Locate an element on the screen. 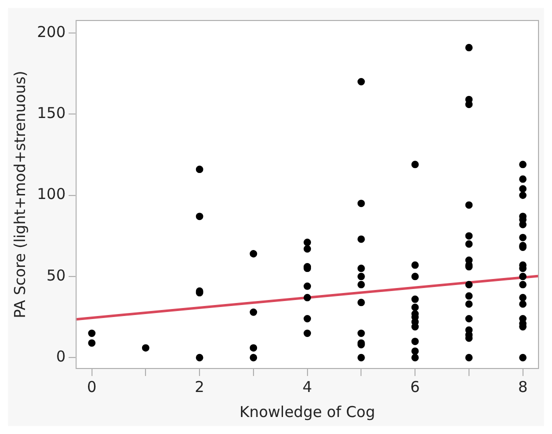 The image size is (552, 434). x-tick-label: 6 is located at coordinates (415, 387).